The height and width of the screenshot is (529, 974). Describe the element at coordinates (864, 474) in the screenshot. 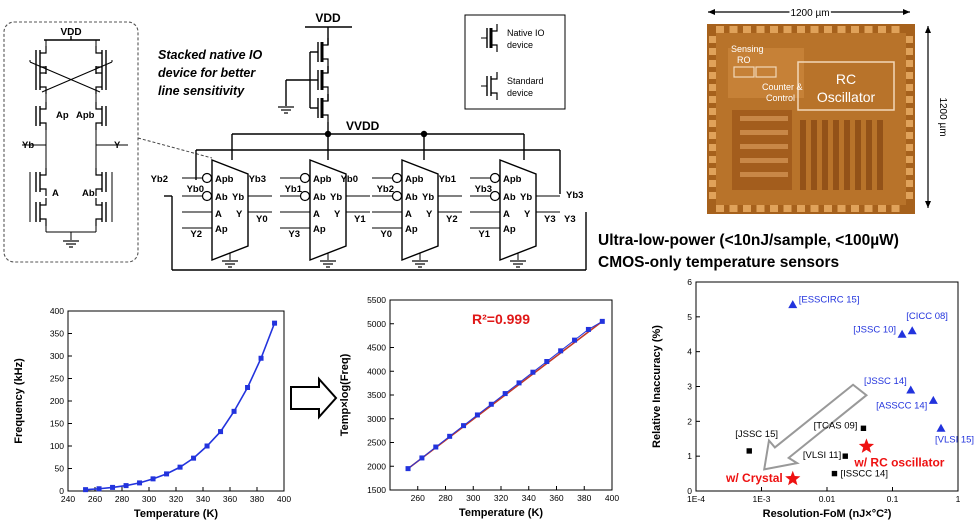

I see `point-label: [ISSCC 14]` at that location.